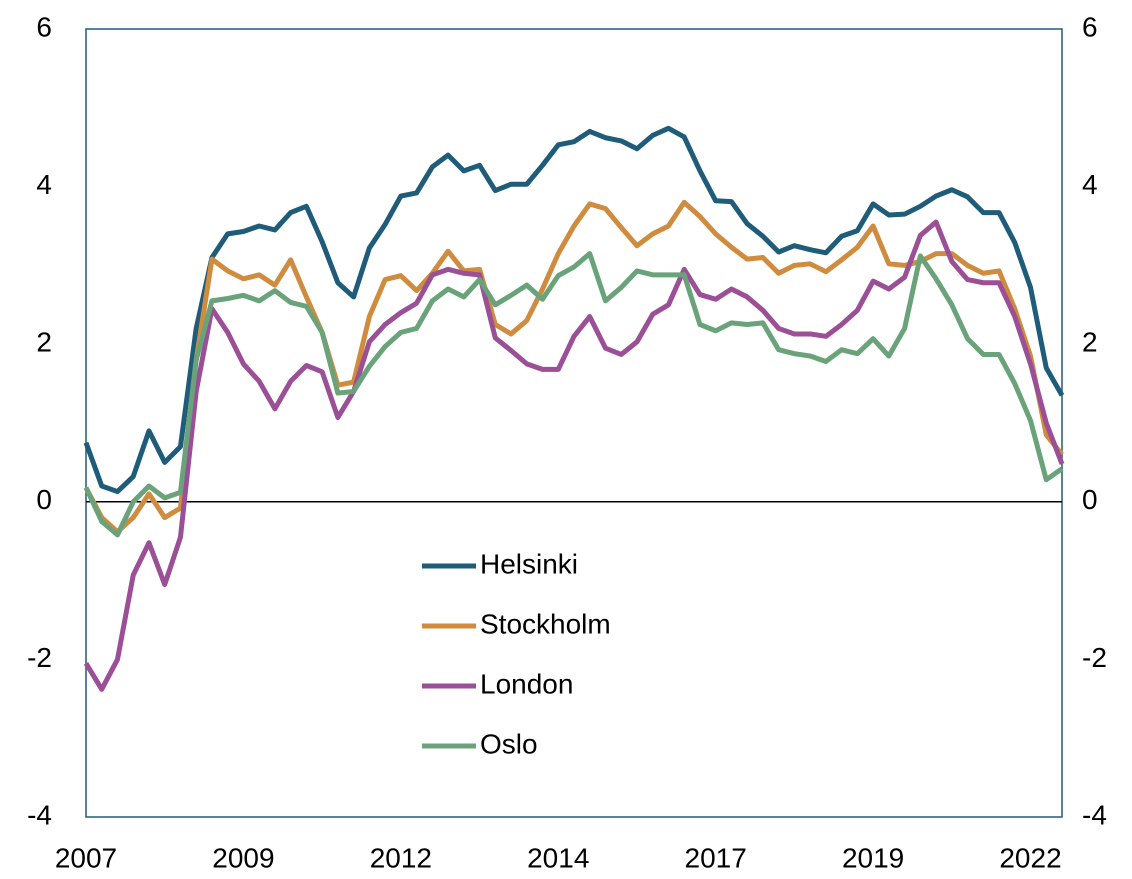  What do you see at coordinates (86, 857) in the screenshot?
I see `x-tick-label: 2007` at bounding box center [86, 857].